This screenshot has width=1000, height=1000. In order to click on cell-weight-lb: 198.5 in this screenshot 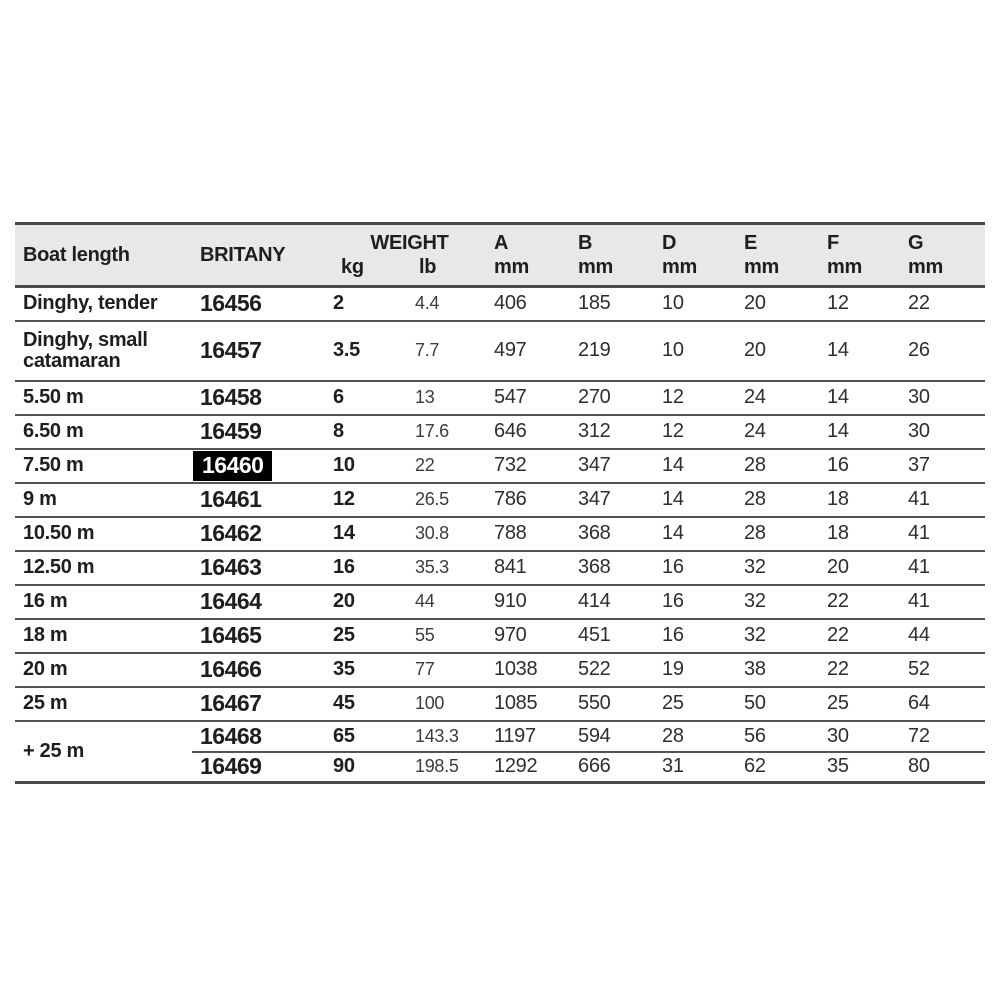, I will do `click(447, 767)`.